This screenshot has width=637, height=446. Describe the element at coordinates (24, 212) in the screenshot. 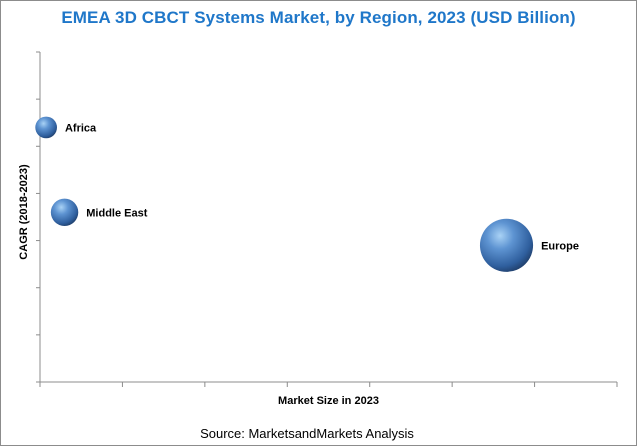

I see `y-axis-label: CAGR (2018-2023)` at that location.